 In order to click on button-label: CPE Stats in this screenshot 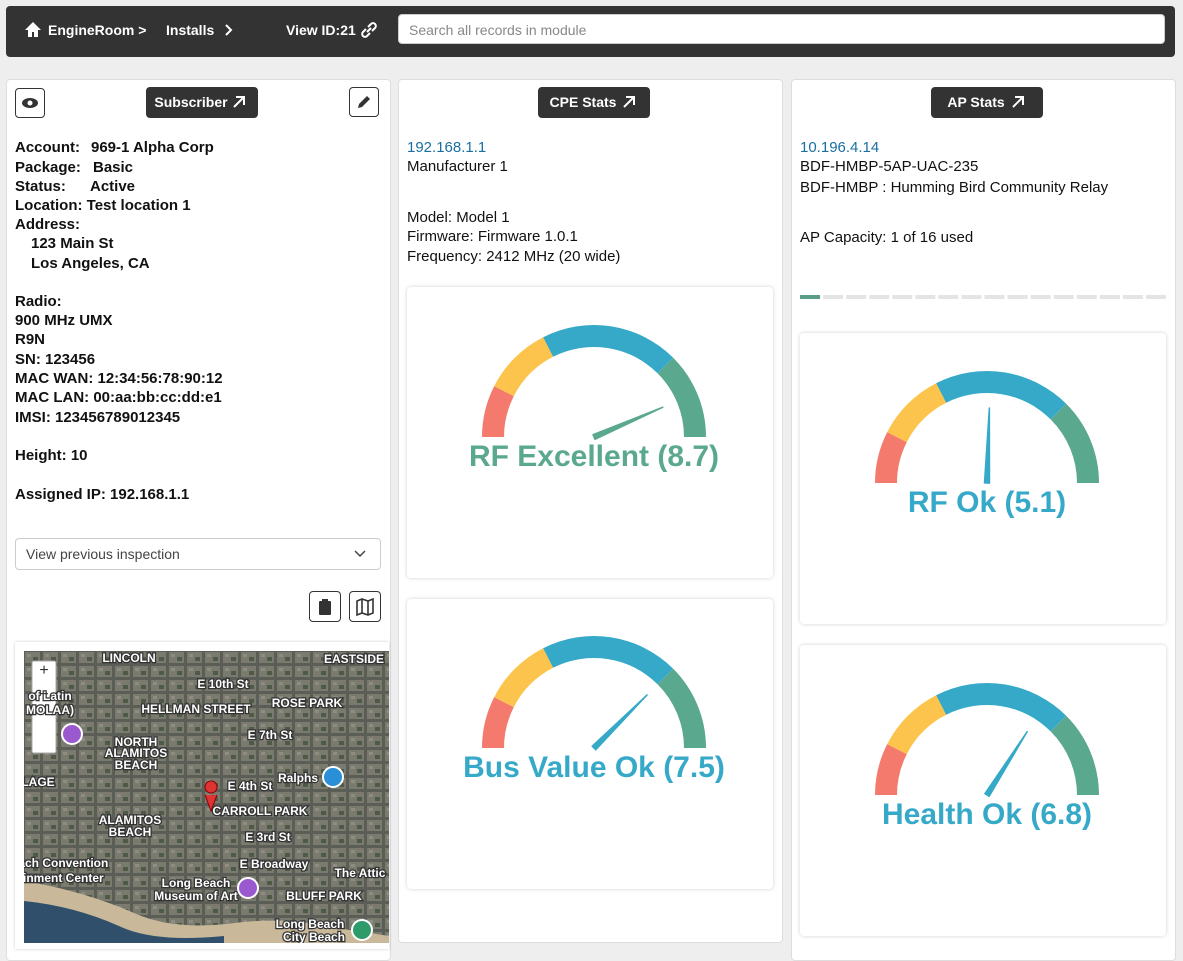, I will do `click(583, 102)`.